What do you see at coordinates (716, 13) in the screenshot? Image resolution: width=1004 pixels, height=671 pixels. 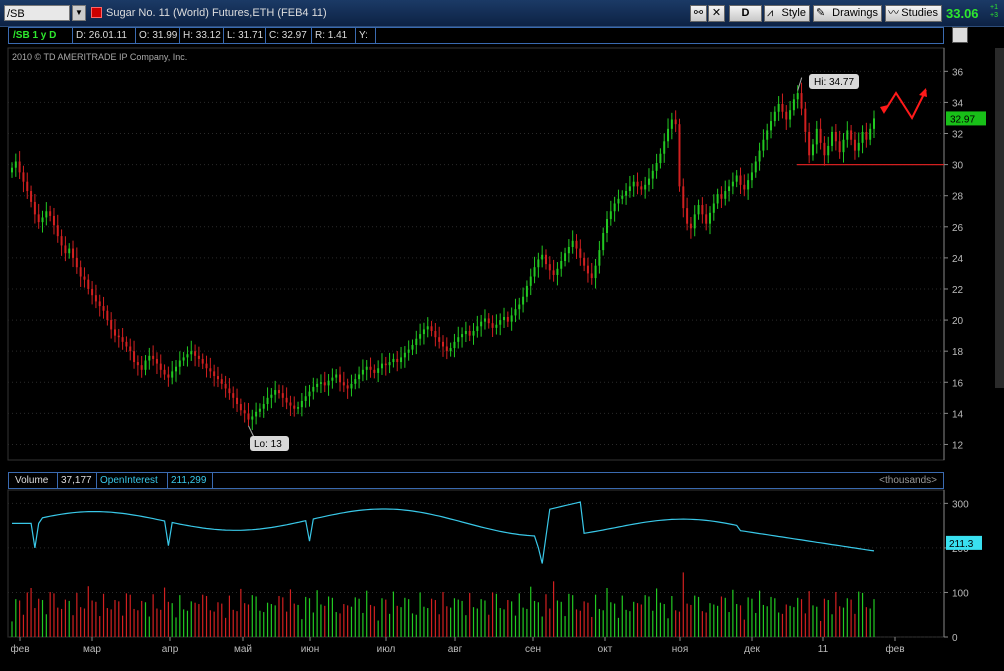 I see `crosshair-icon: ✕` at bounding box center [716, 13].